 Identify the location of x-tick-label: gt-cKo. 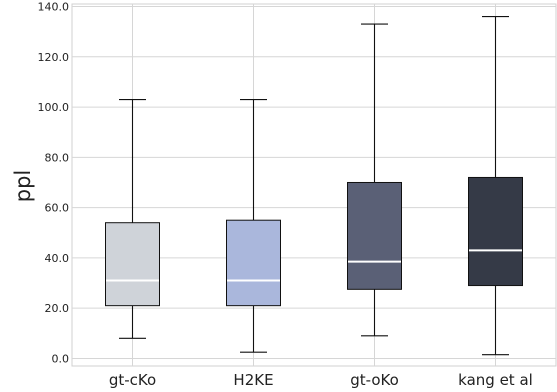
(132, 380).